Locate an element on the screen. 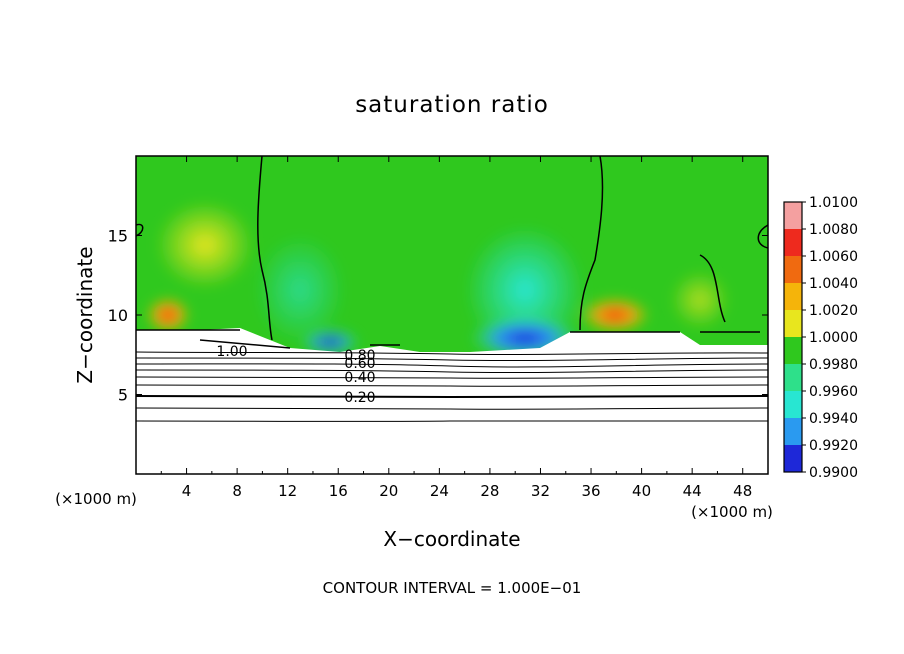  colorbar-label: 0.9980 is located at coordinates (833, 365).